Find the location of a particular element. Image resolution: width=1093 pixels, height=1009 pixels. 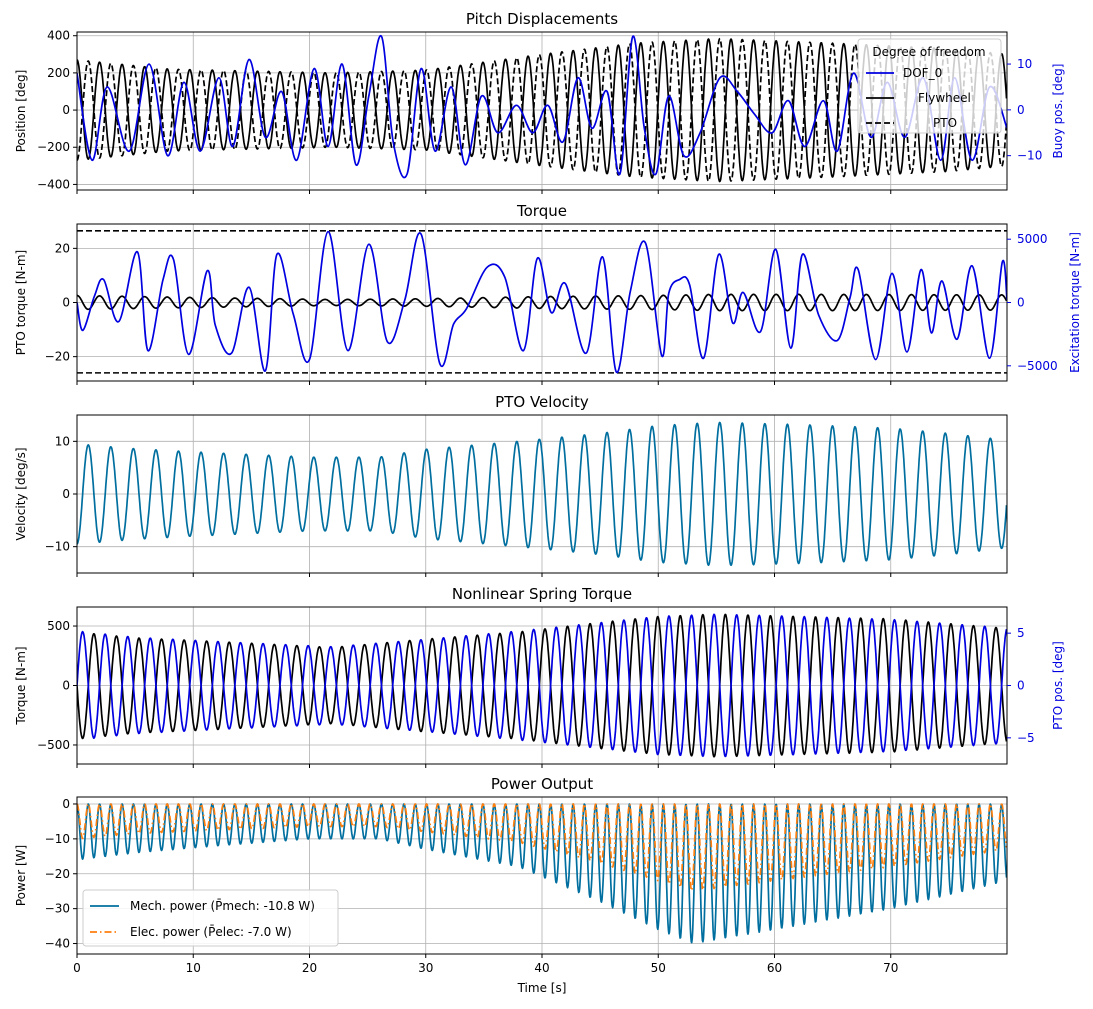

y-axis-label-right: PTO pos. [deg] is located at coordinates (1058, 685).